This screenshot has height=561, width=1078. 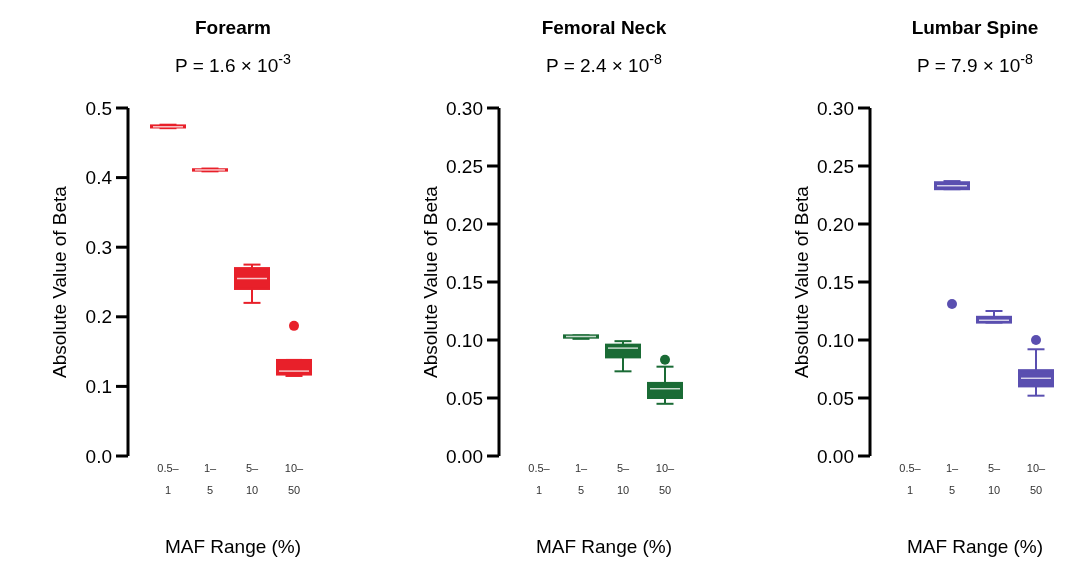 What do you see at coordinates (99, 178) in the screenshot?
I see `y-tick-label: 0.4` at bounding box center [99, 178].